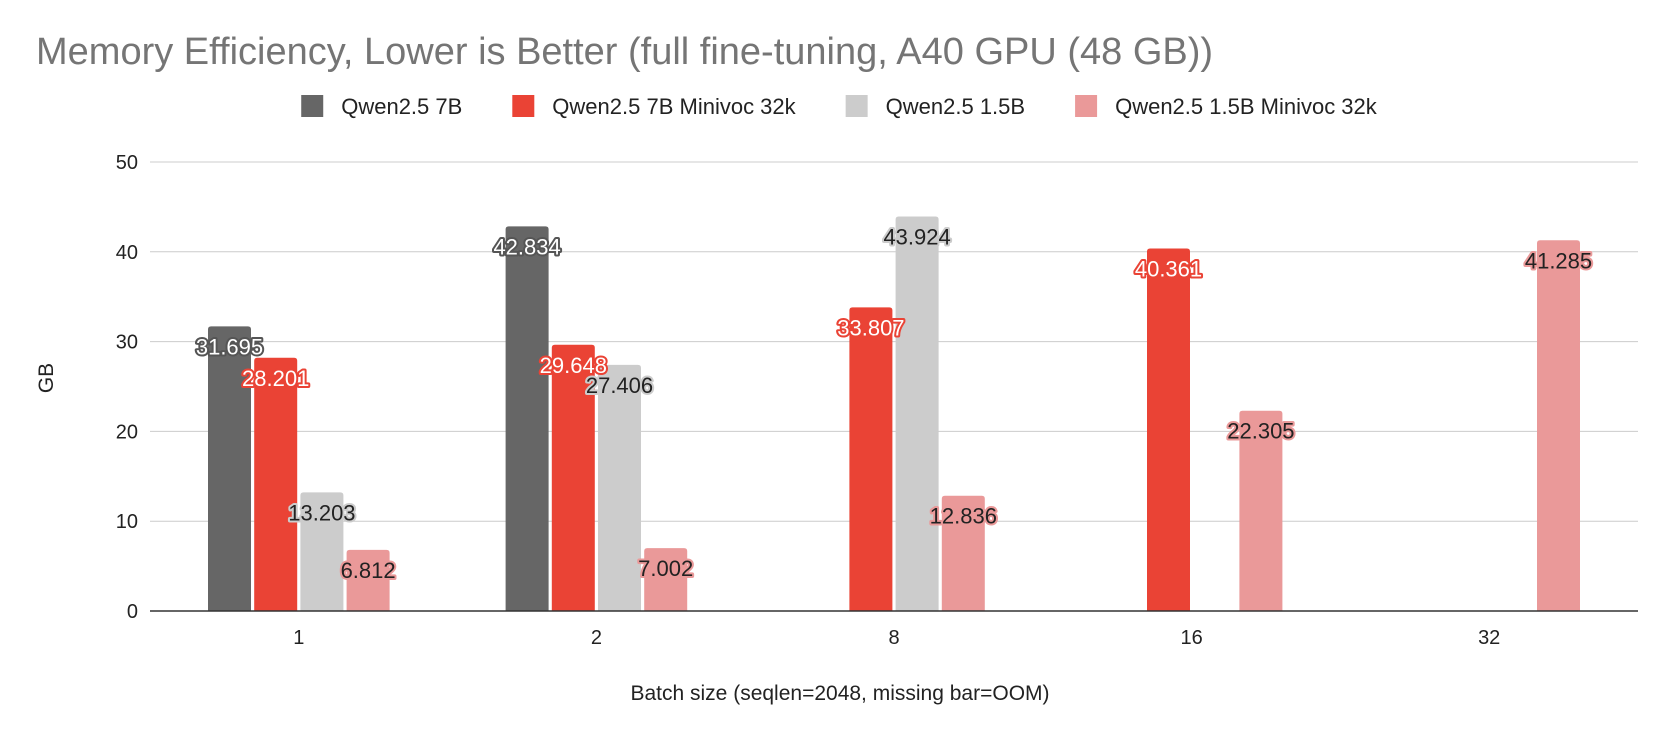 Image resolution: width=1669 pixels, height=742 pixels. I want to click on data-label: 22.305, so click(1260, 431).